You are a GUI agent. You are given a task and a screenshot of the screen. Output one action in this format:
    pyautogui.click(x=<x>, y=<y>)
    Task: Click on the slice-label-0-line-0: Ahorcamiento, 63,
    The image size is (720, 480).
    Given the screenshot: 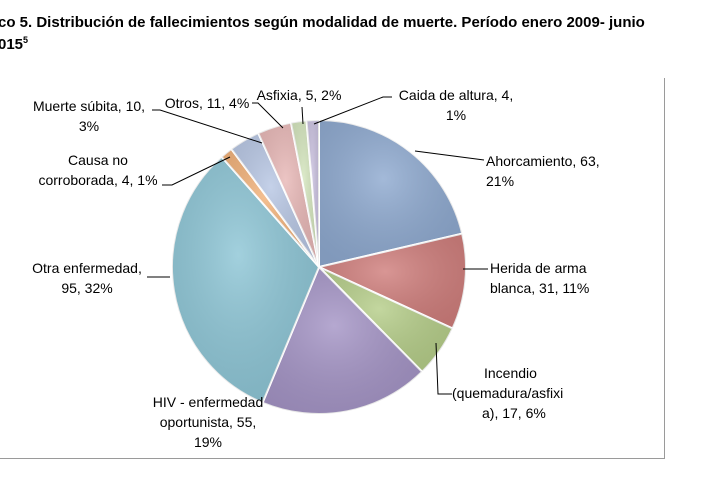 What is the action you would take?
    pyautogui.click(x=543, y=161)
    